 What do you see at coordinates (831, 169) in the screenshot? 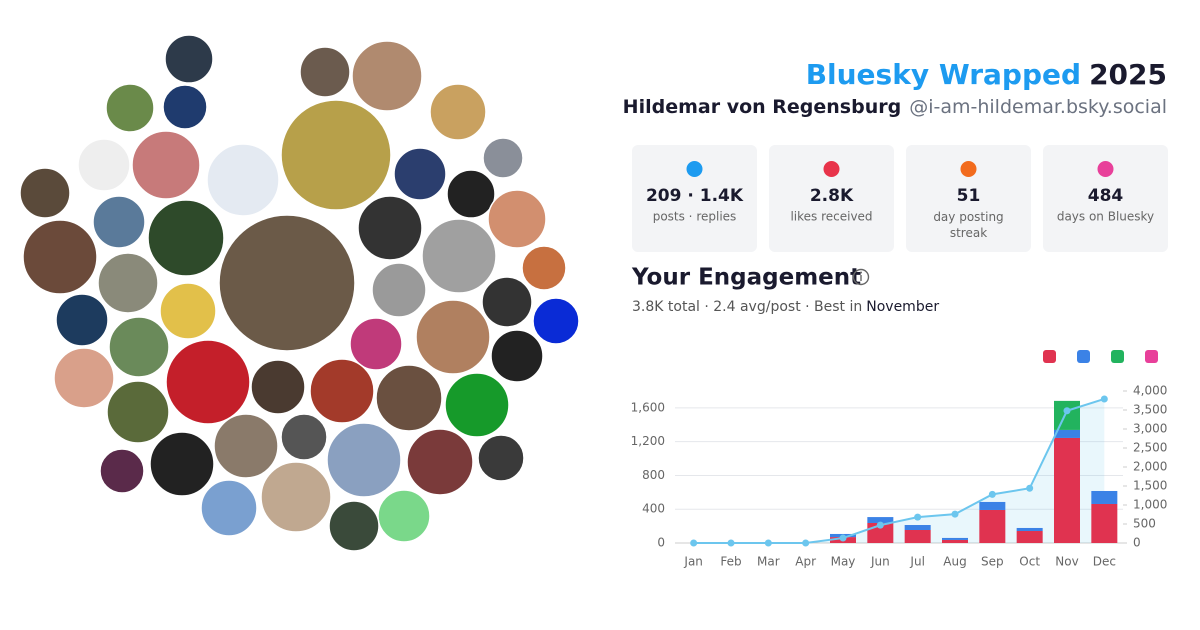
I see `stat-icon` at bounding box center [831, 169].